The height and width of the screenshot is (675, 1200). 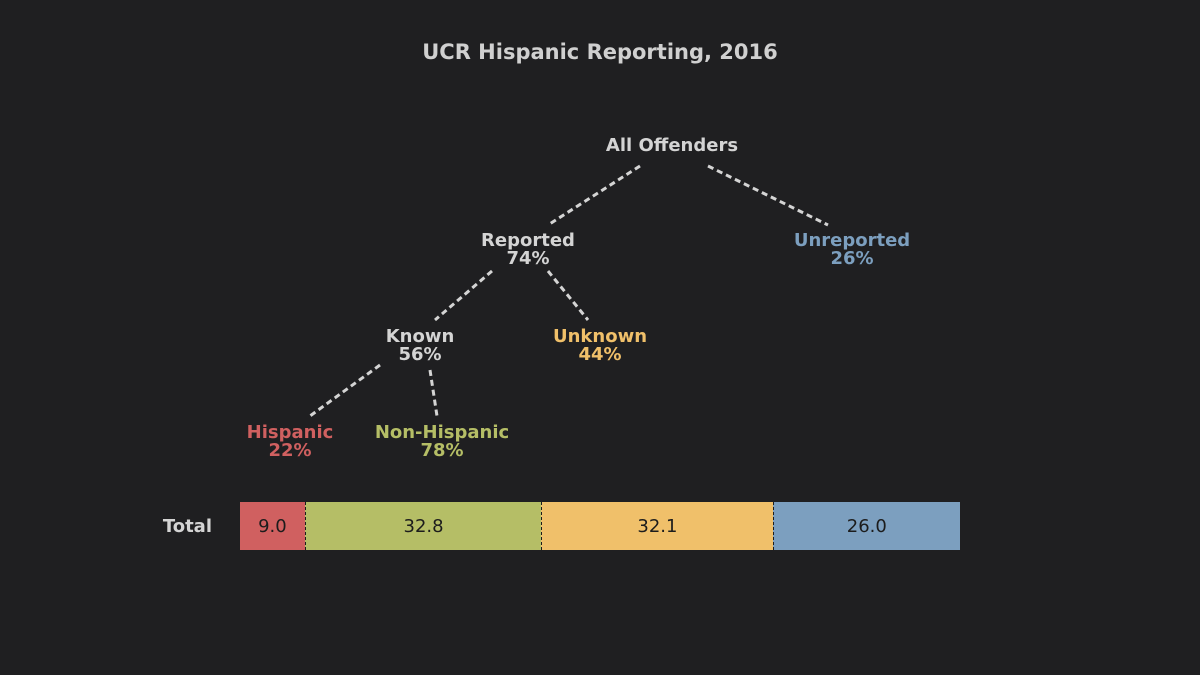 What do you see at coordinates (528, 240) in the screenshot?
I see `node-reported-label: Reported` at bounding box center [528, 240].